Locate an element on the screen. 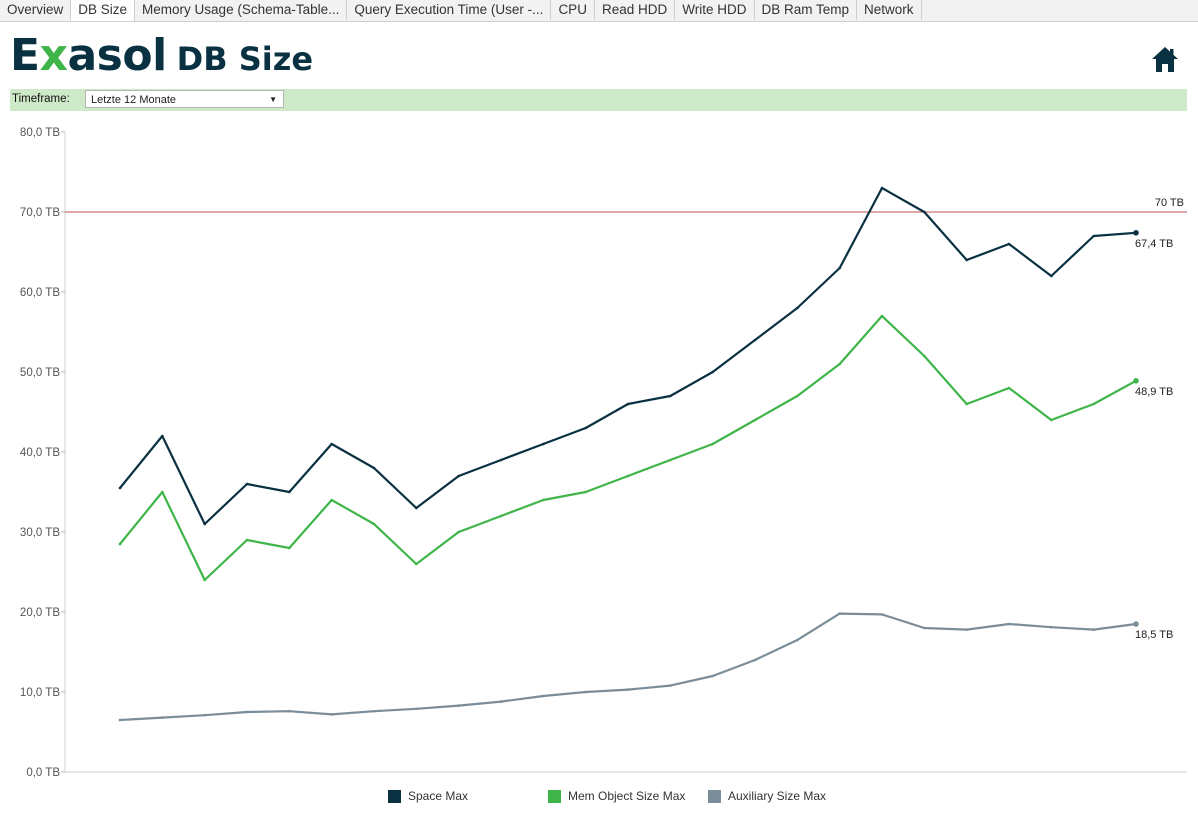  tab-network: Network is located at coordinates (889, 10).